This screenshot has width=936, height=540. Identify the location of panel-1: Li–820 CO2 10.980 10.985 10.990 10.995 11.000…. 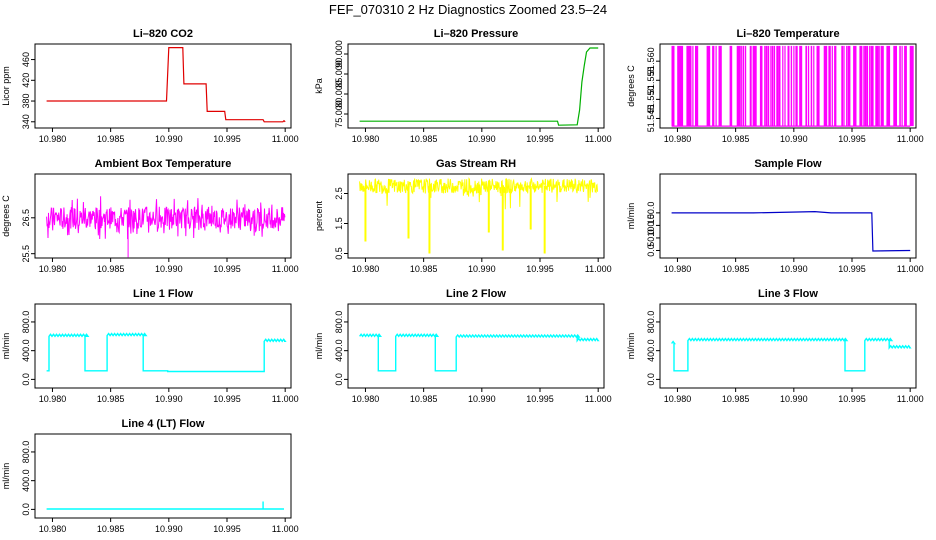
(150, 86).